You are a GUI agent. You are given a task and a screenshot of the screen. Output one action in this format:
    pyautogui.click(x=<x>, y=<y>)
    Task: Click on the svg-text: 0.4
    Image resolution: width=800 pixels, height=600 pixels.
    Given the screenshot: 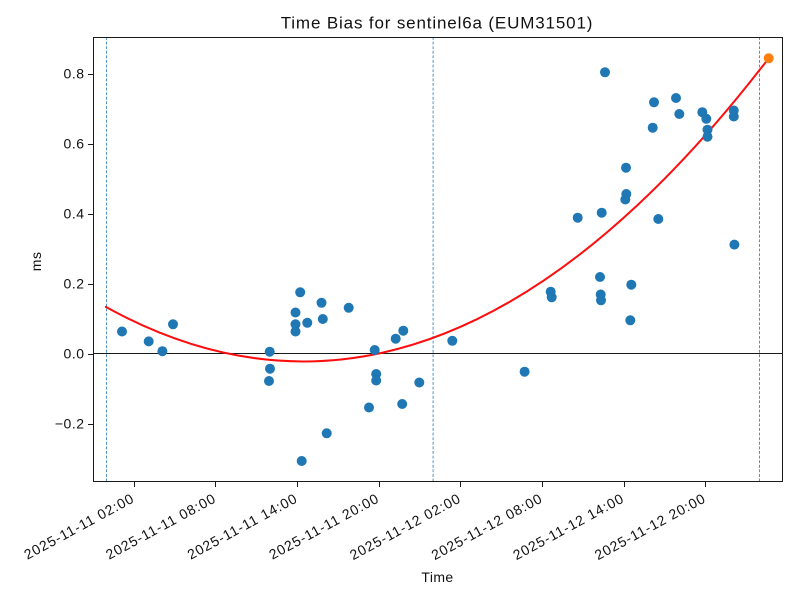 What is the action you would take?
    pyautogui.click(x=74, y=214)
    